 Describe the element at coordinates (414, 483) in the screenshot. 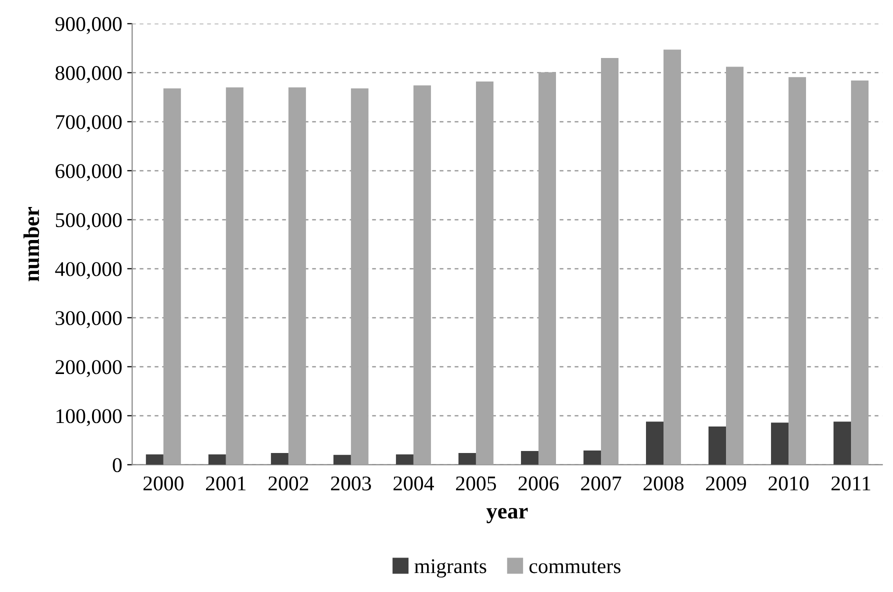

I see `x-tick-label: 2004` at that location.